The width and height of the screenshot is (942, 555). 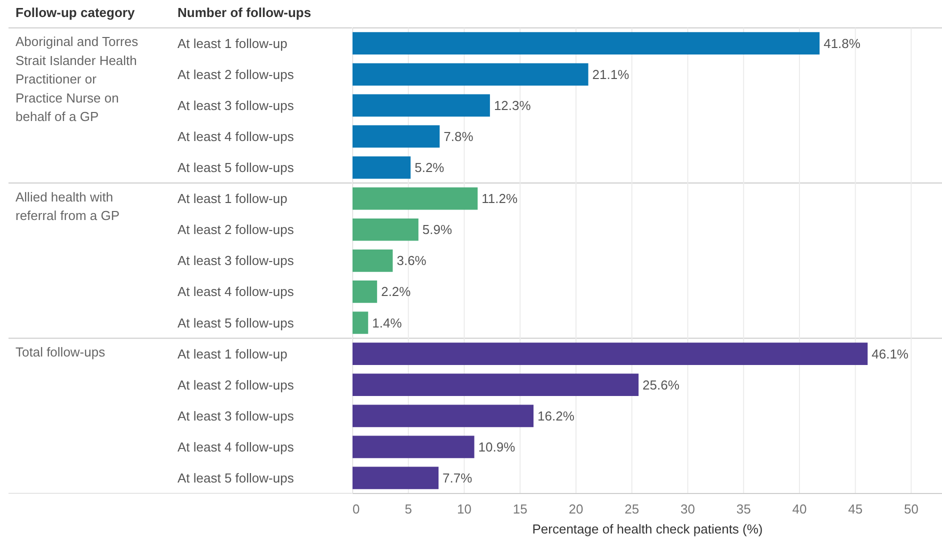 I want to click on data-label: 1.4%, so click(x=387, y=322).